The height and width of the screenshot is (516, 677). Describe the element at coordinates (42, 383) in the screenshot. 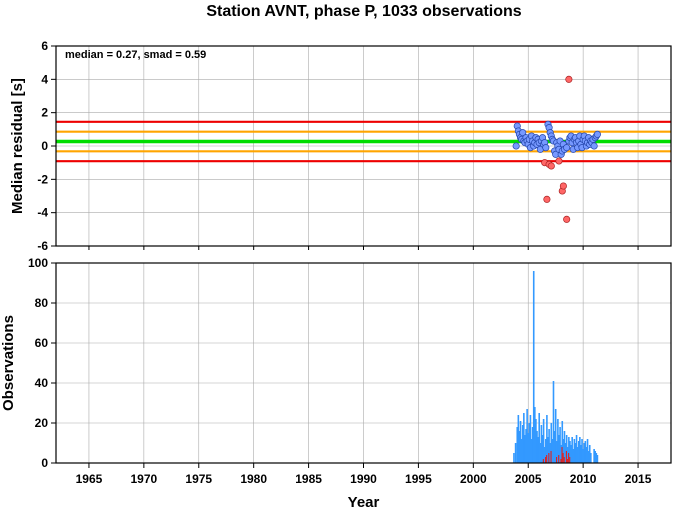

I see `y-tick-label: 40` at that location.